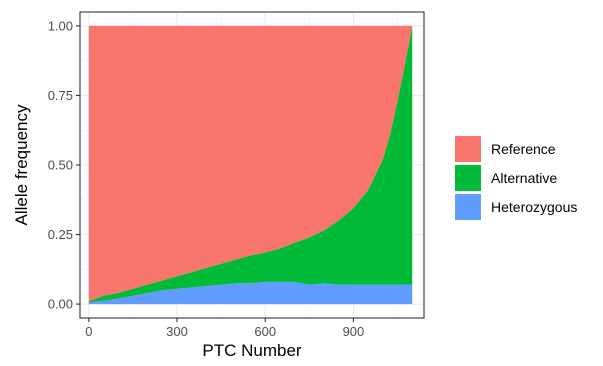 Image resolution: width=603 pixels, height=366 pixels. I want to click on y-tick-label: 0.25, so click(60, 234).